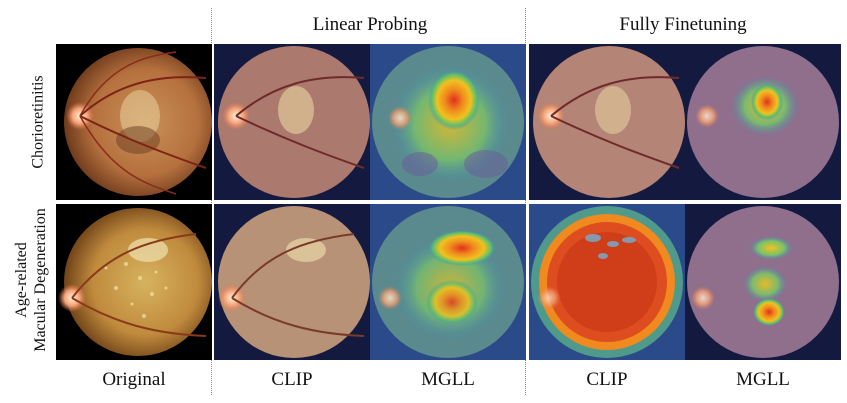  Describe the element at coordinates (370, 24) in the screenshot. I see `linear-probing-title: Linear Probing` at that location.